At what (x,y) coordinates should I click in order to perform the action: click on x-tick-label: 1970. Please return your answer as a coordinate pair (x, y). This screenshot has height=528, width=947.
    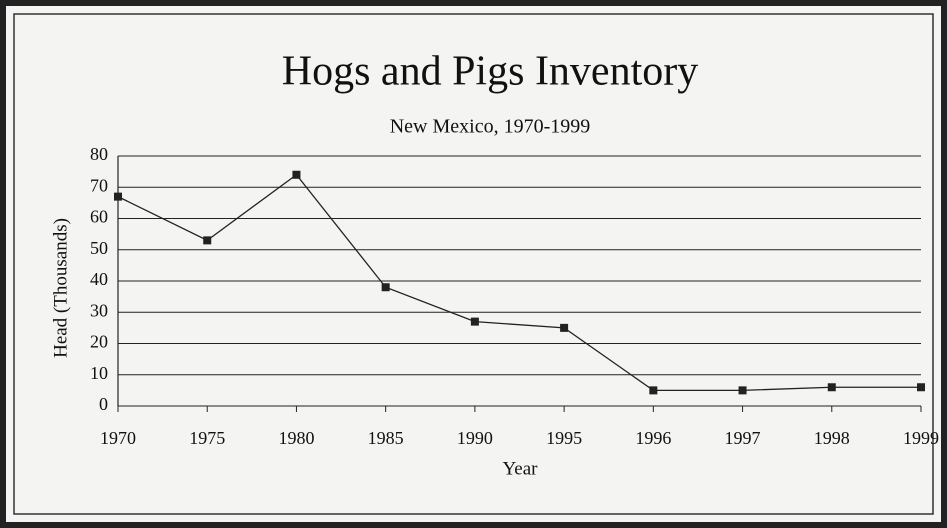
    Looking at the image, I should click on (118, 438).